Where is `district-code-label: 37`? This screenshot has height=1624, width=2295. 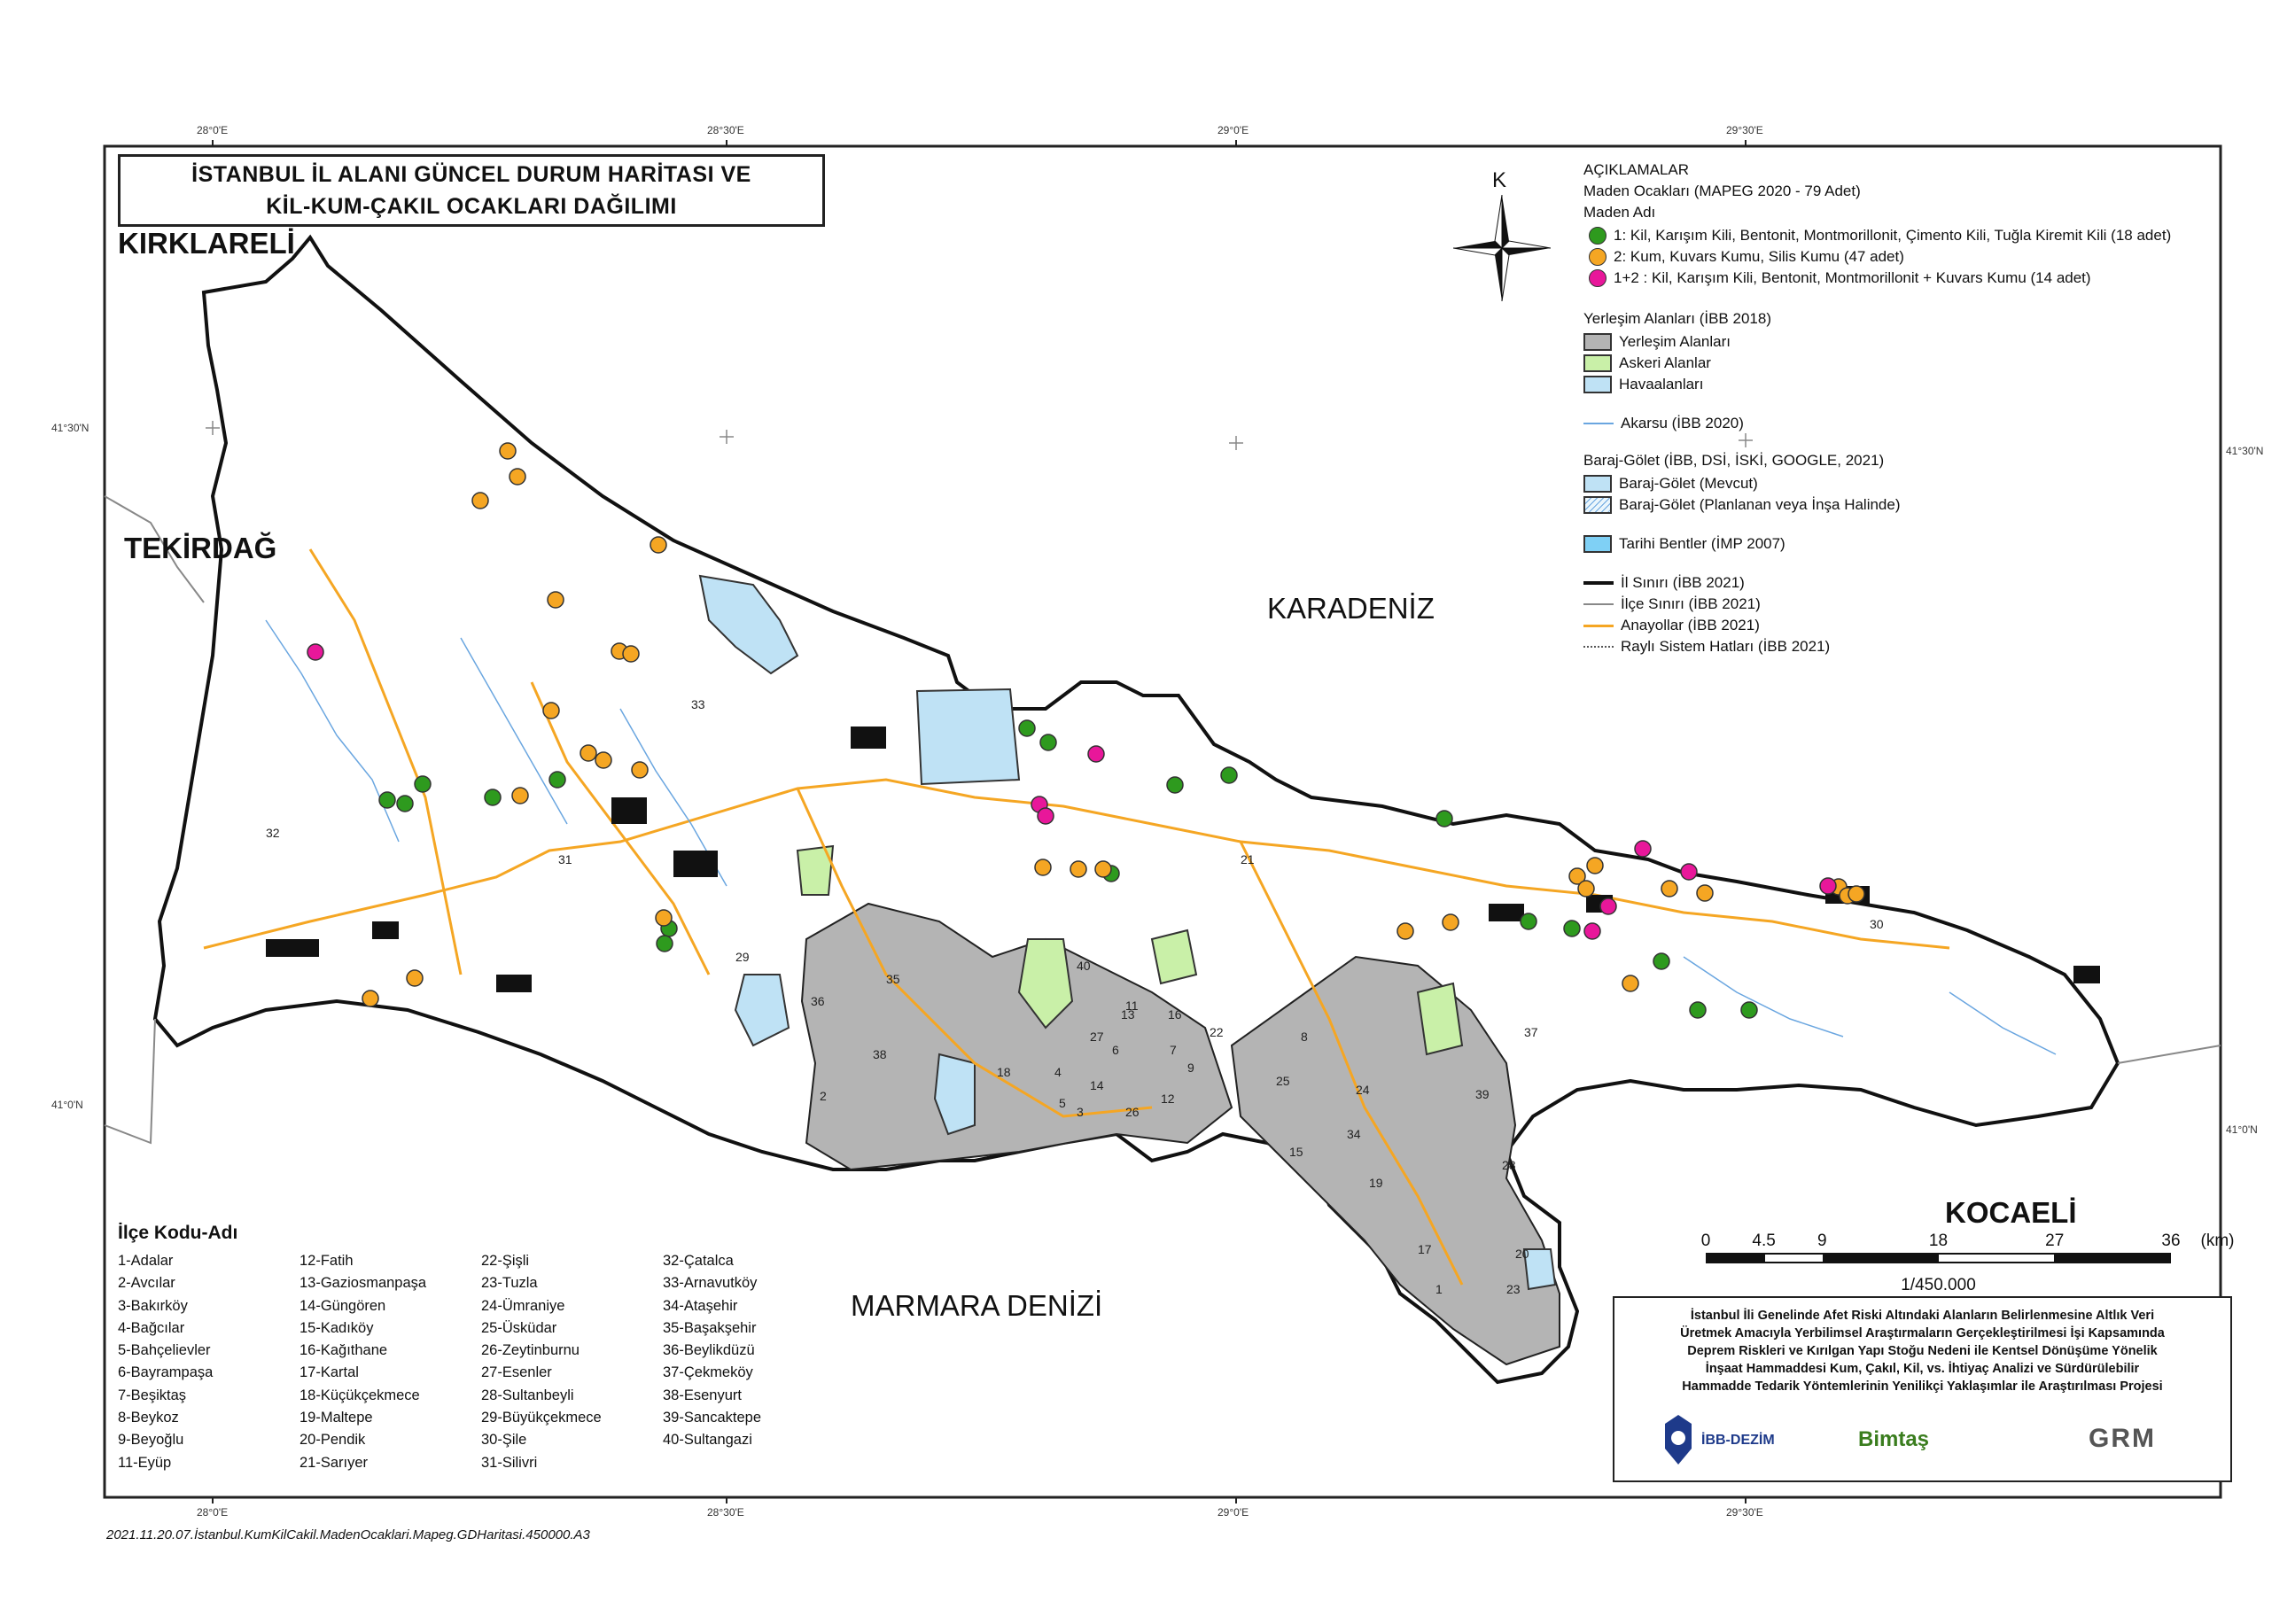 district-code-label: 37 is located at coordinates (1531, 1032).